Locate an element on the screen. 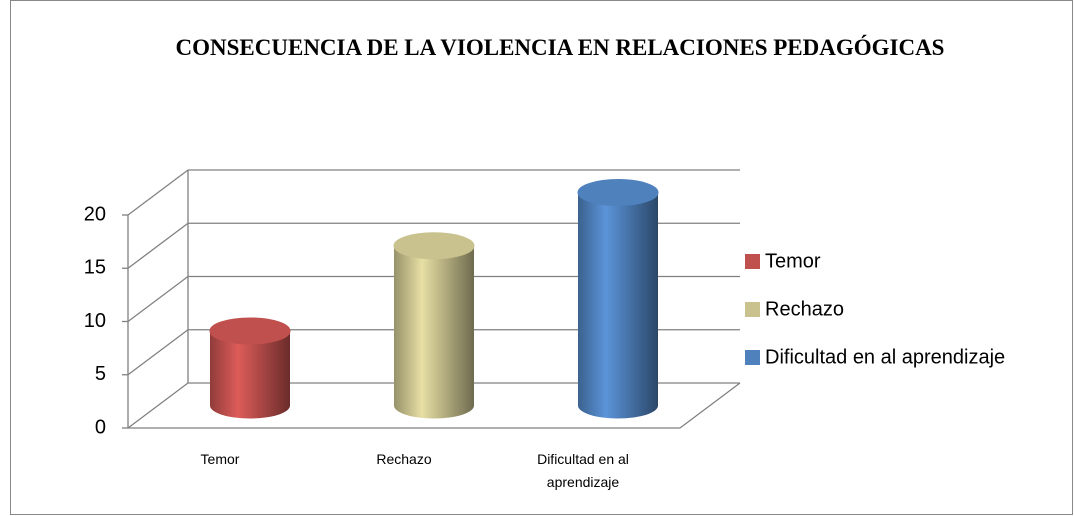 This screenshot has height=516, width=1074. floor-edge is located at coordinates (710, 405).